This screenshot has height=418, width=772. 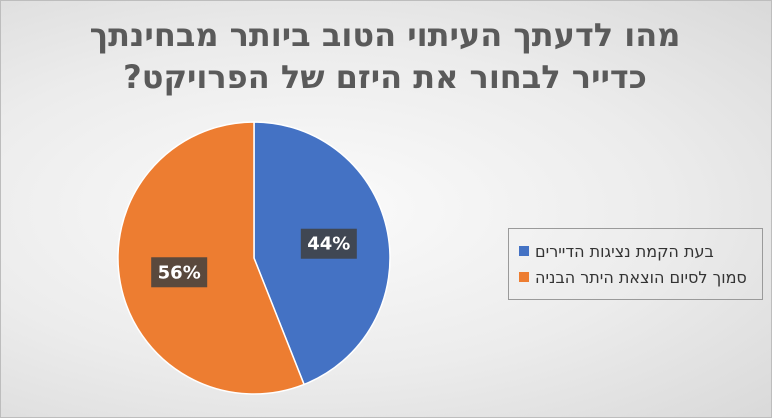 I want to click on chart-title-line-1: מהו לדעתך העיתוי הטוב ביותר מבחינתך, so click(x=385, y=35).